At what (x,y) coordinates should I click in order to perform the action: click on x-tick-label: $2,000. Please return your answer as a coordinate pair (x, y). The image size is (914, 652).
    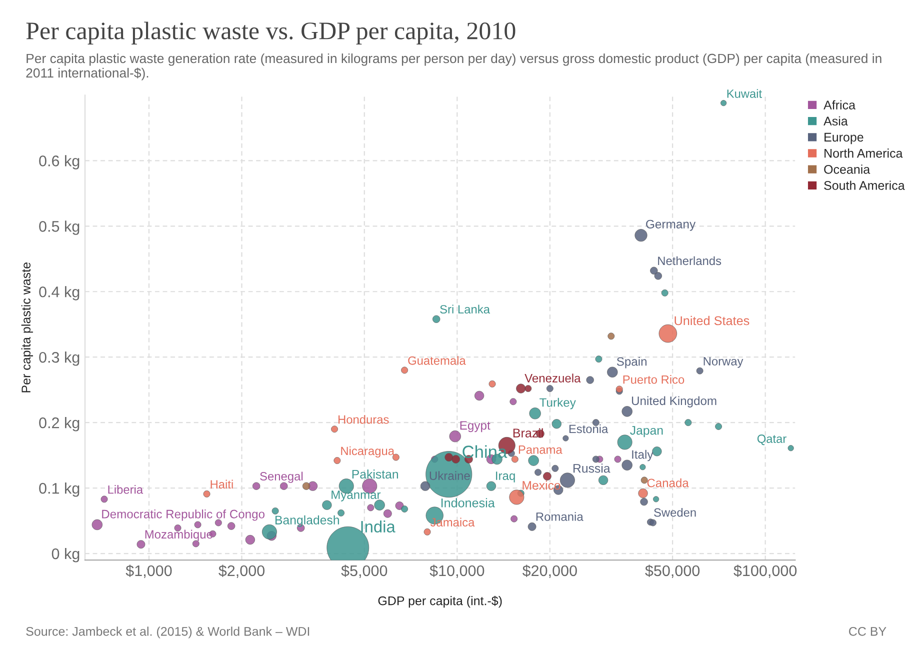
    Looking at the image, I should click on (241, 571).